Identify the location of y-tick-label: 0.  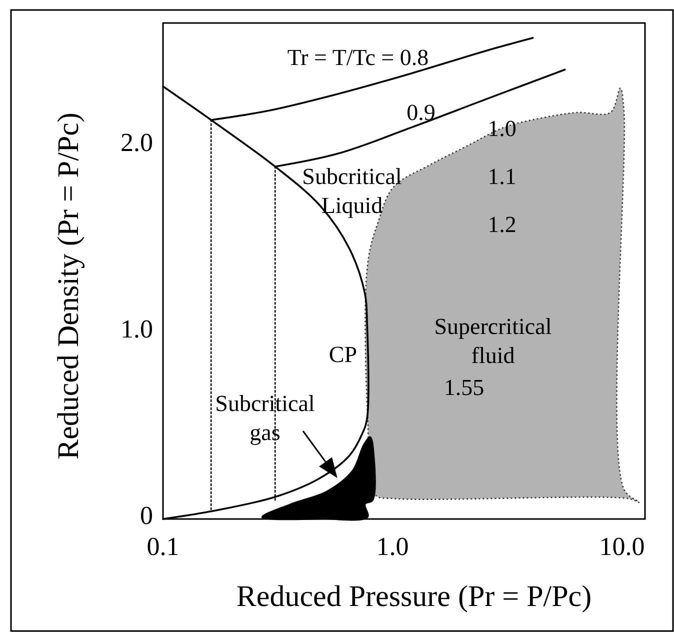
(146, 515).